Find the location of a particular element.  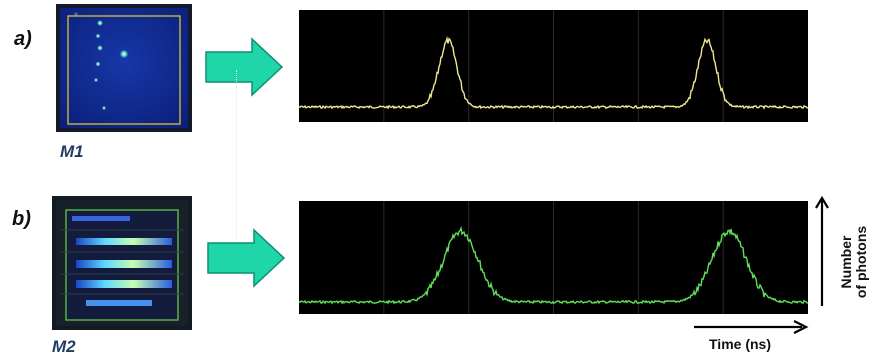

divider-line is located at coordinates (236, 155).